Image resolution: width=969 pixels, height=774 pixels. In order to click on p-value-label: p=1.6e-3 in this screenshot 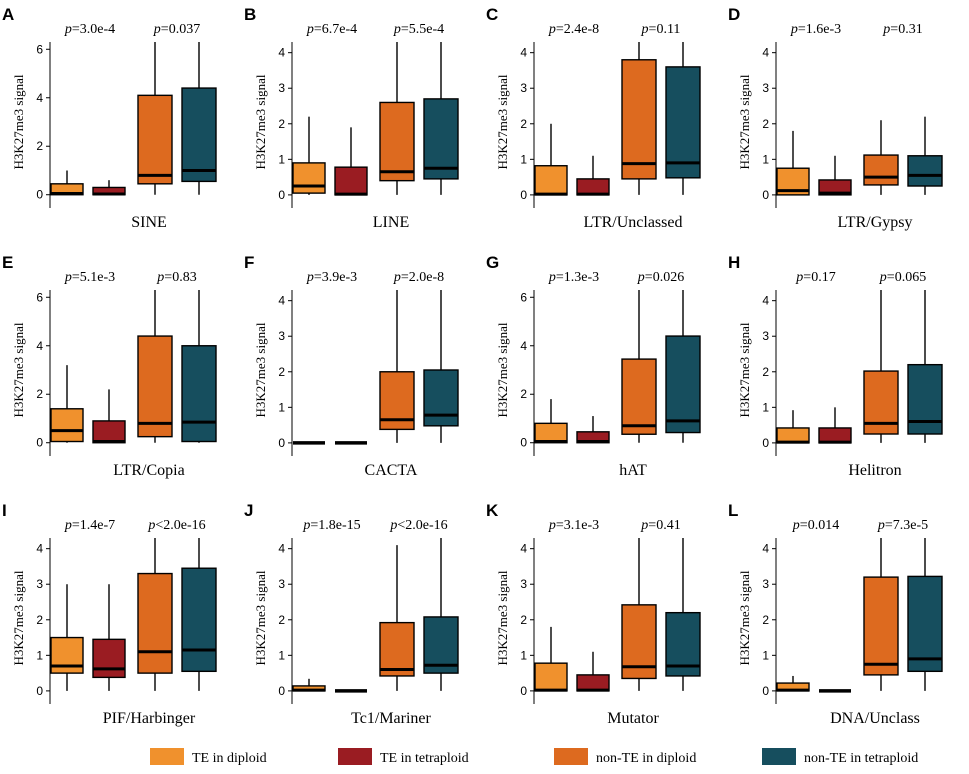, I will do `click(815, 29)`.